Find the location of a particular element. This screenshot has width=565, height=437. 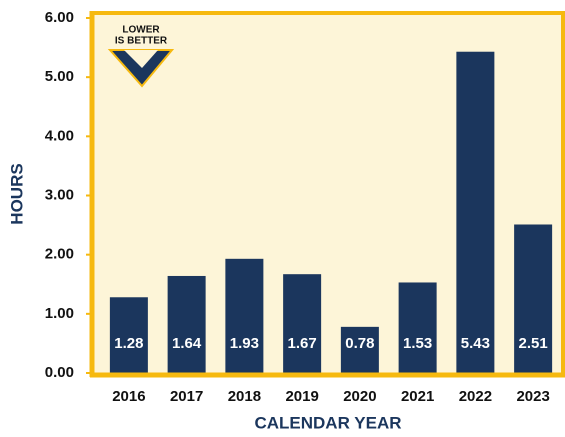

value-label: 1.67 is located at coordinates (302, 343).